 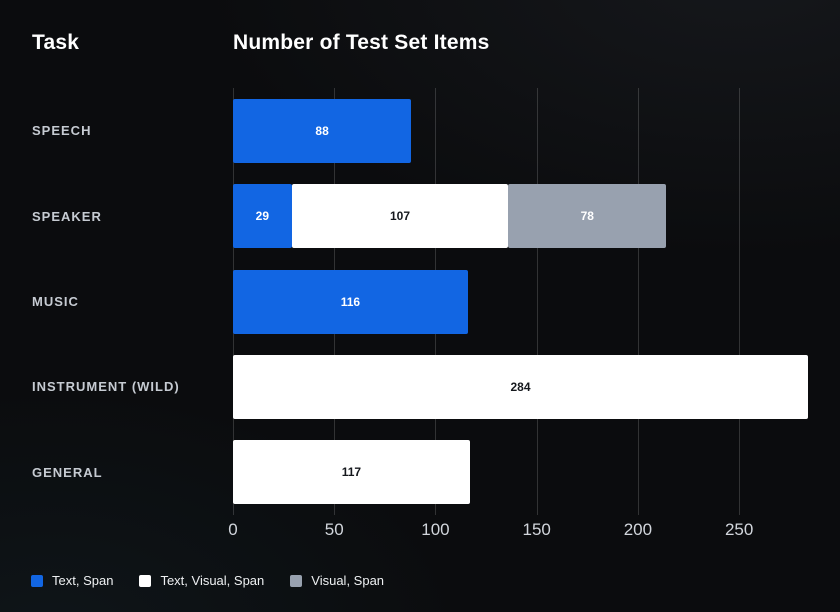 I want to click on bar-value-label: 116, so click(x=350, y=301).